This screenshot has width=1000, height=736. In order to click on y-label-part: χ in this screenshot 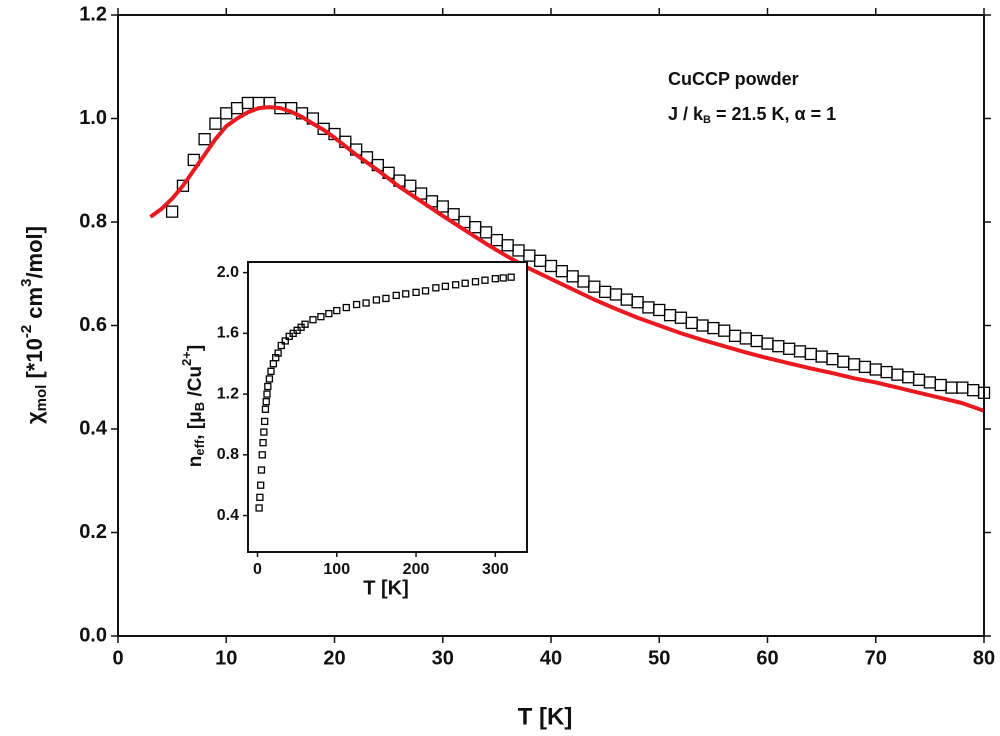, I will do `click(34, 417)`.